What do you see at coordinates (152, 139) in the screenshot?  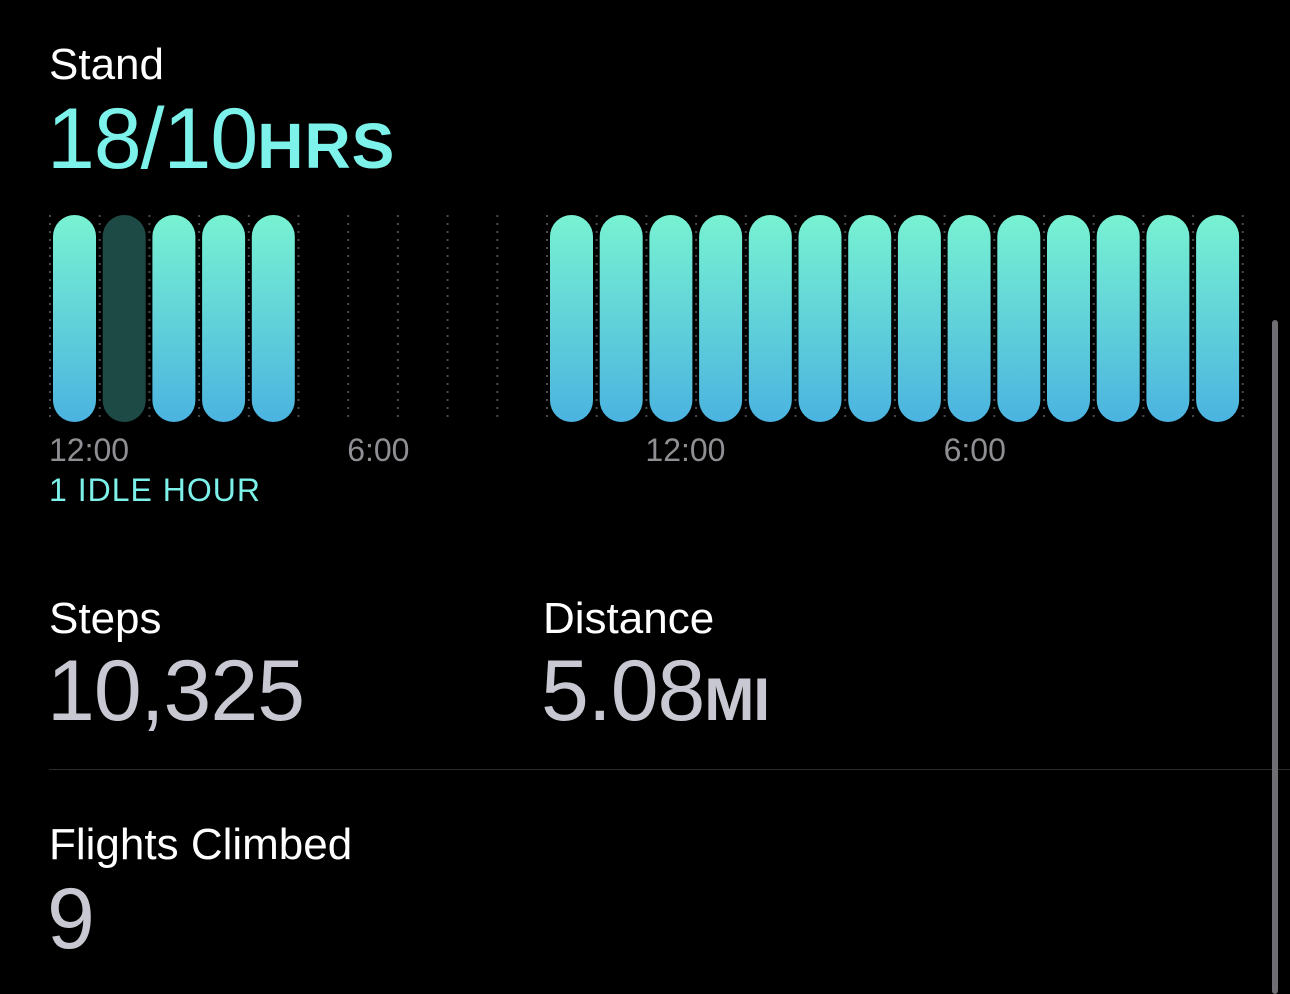 I see `stand-value: 18/10` at bounding box center [152, 139].